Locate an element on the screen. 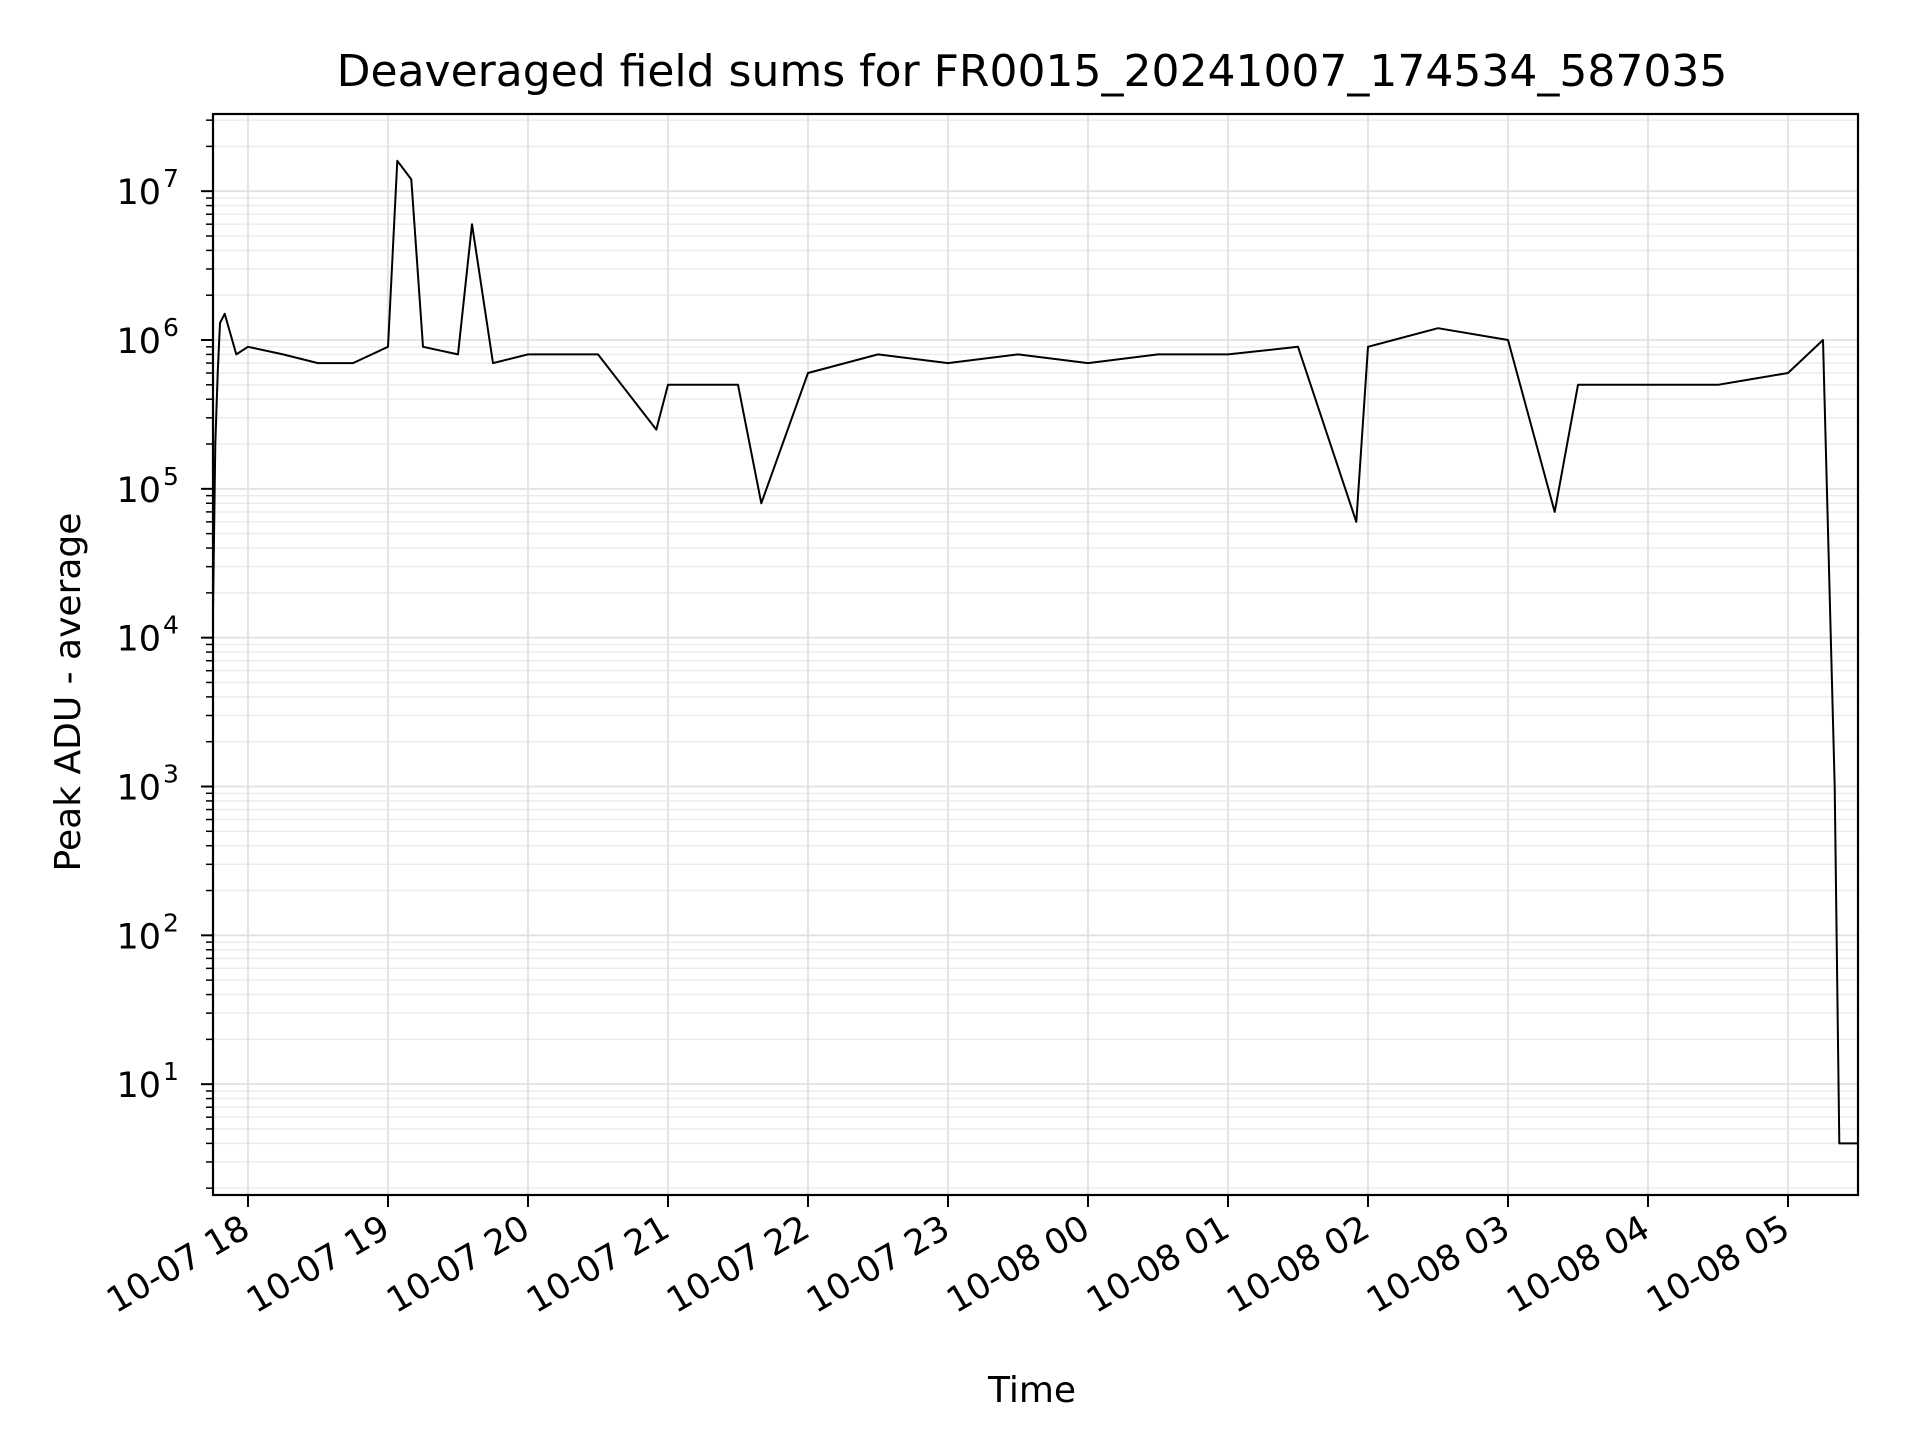  y-tick-label-exponent: 3 is located at coordinates (171, 773).